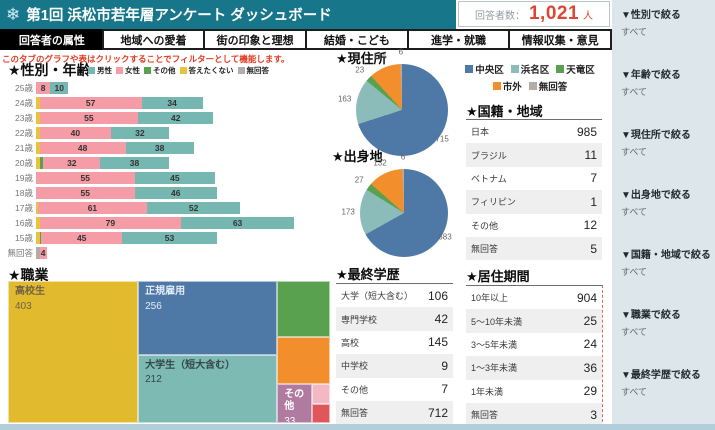  What do you see at coordinates (208, 388) in the screenshot?
I see `treemap-block: 大学生（短大含む） 212` at bounding box center [208, 388].